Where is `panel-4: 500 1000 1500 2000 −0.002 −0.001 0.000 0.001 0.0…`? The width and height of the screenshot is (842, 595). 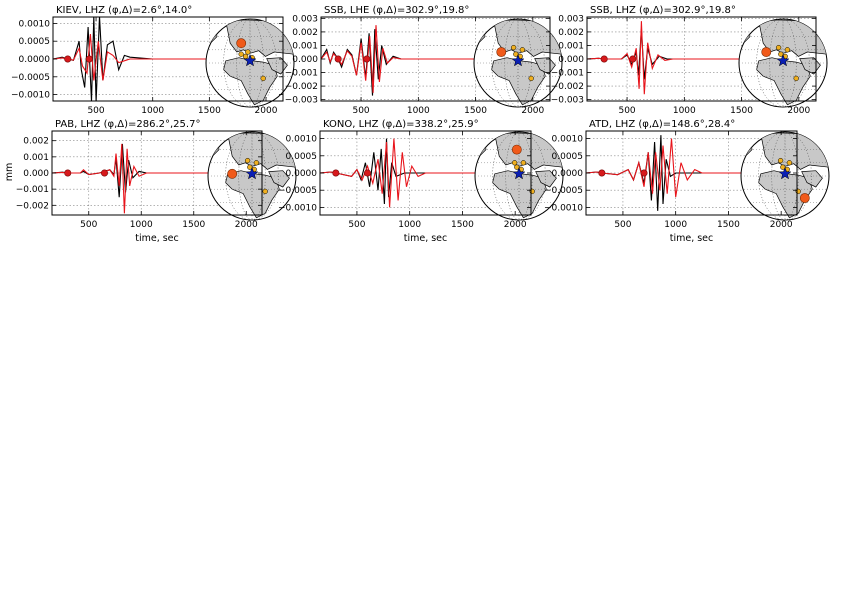 panel-4: 500 1000 1500 2000 −0.002 −0.001 0.000 0.001 0.0… is located at coordinates (156, 181).